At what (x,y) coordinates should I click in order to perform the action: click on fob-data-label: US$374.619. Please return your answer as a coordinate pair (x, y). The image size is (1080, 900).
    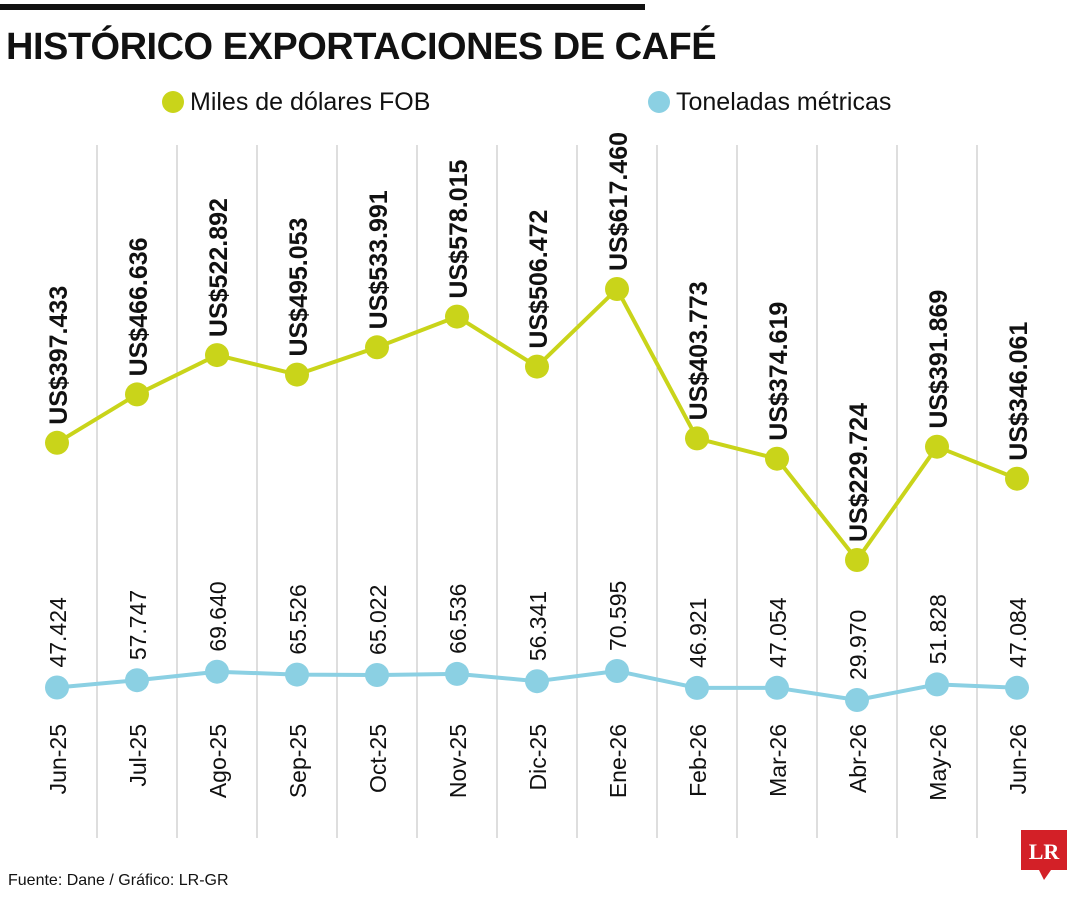
    Looking at the image, I should click on (779, 371).